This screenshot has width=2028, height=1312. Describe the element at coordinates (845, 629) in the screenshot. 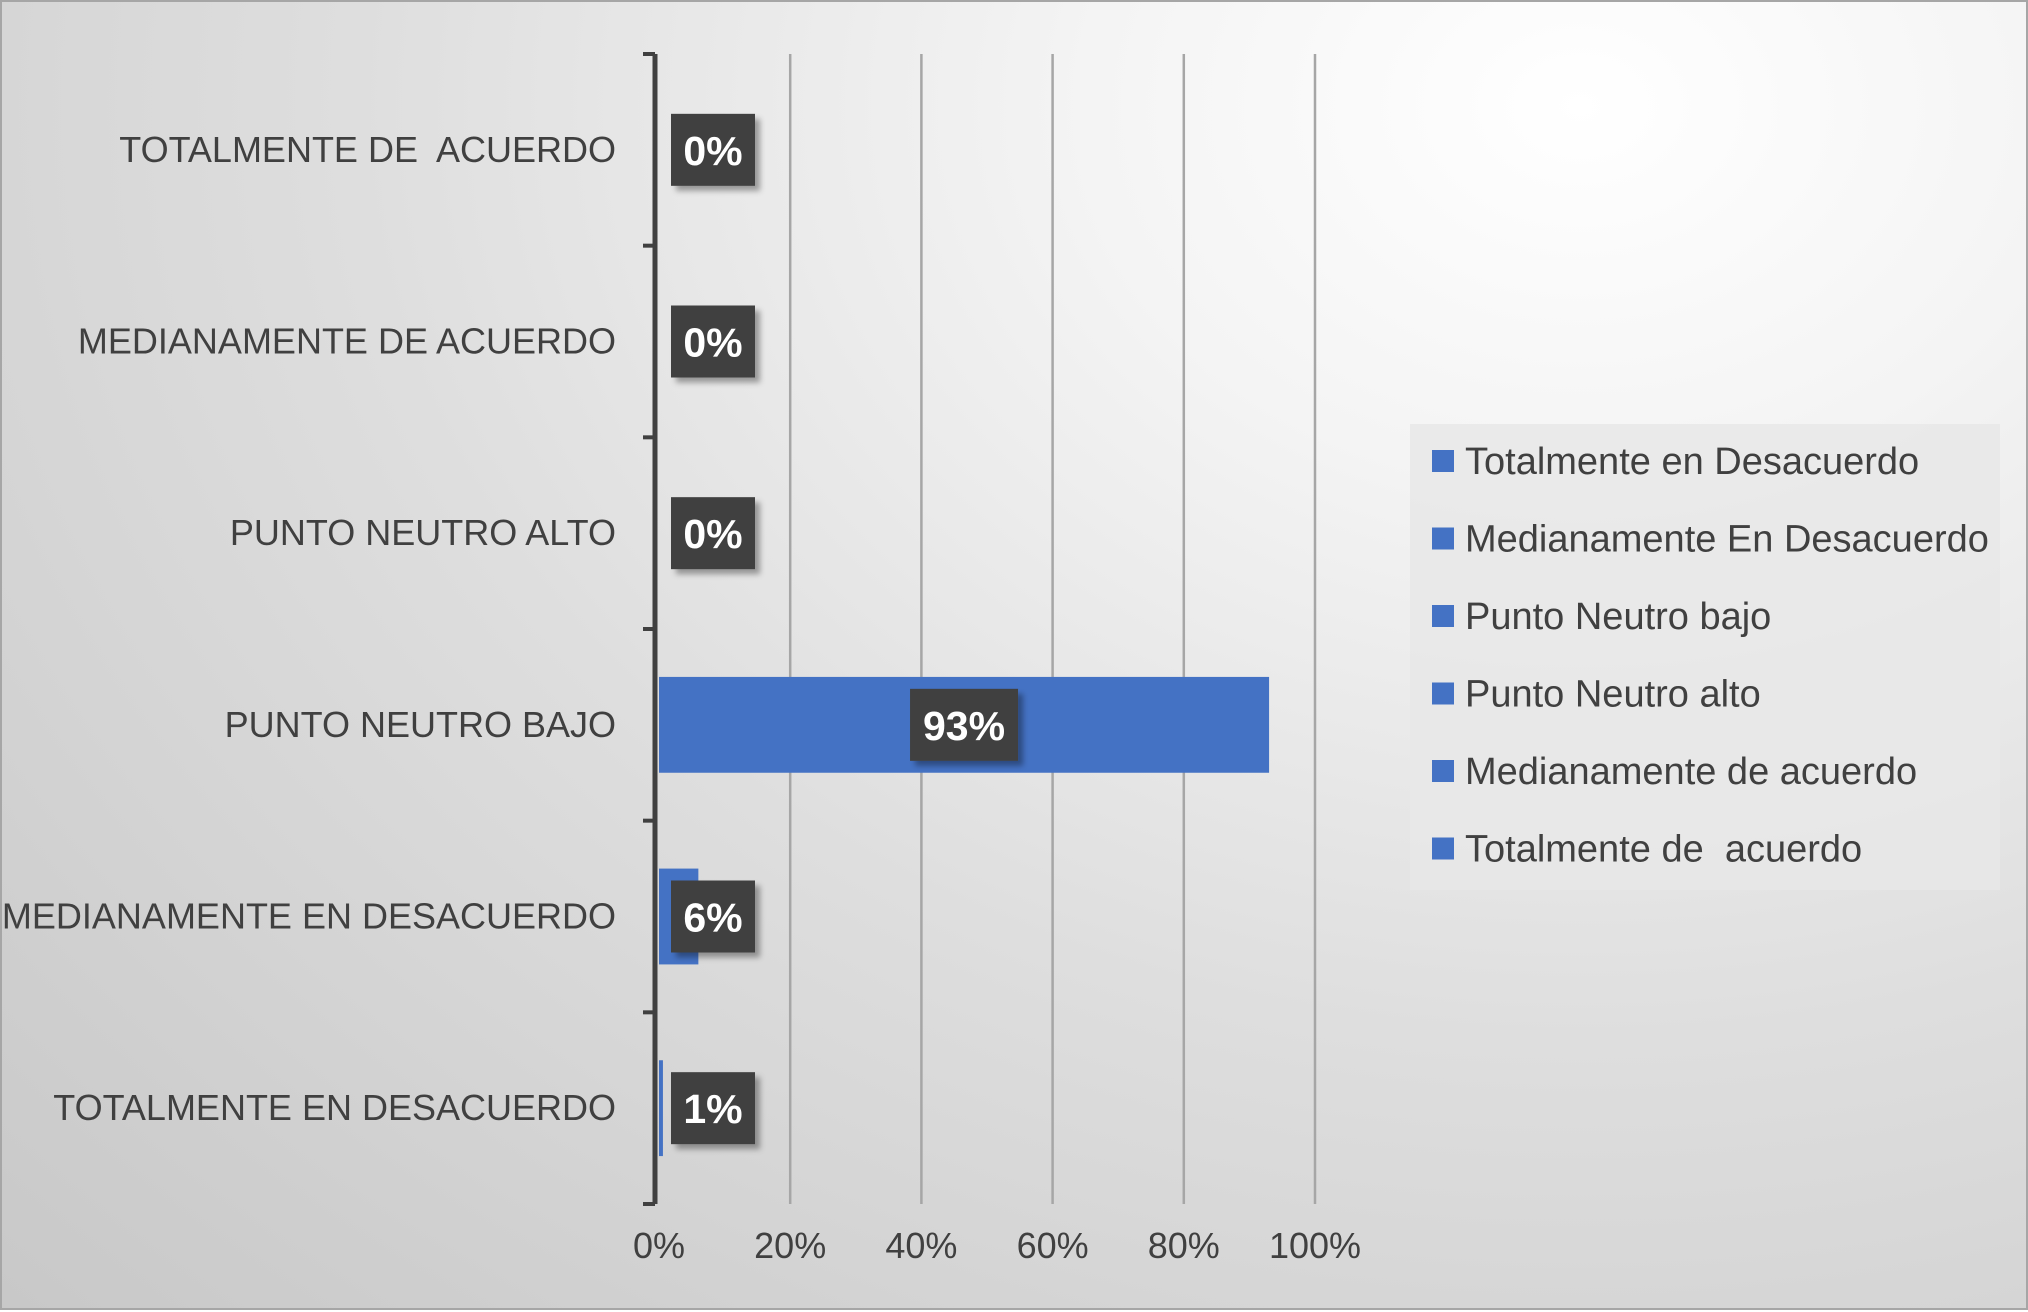

I see `data-labels: 1% 6% 93% 0% 0% 0%` at that location.